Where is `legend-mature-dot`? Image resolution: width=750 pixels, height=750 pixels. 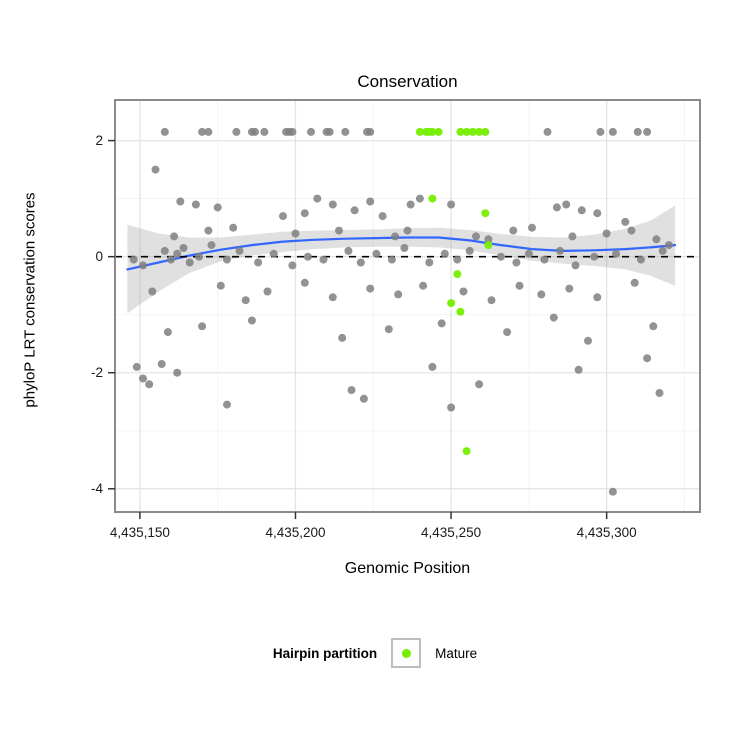
legend-mature-dot is located at coordinates (406, 653).